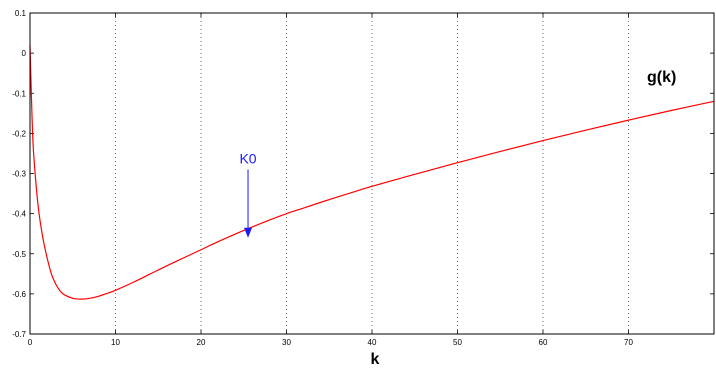 This screenshot has height=368, width=716. Describe the element at coordinates (201, 342) in the screenshot. I see `x-tick-label: 20` at that location.